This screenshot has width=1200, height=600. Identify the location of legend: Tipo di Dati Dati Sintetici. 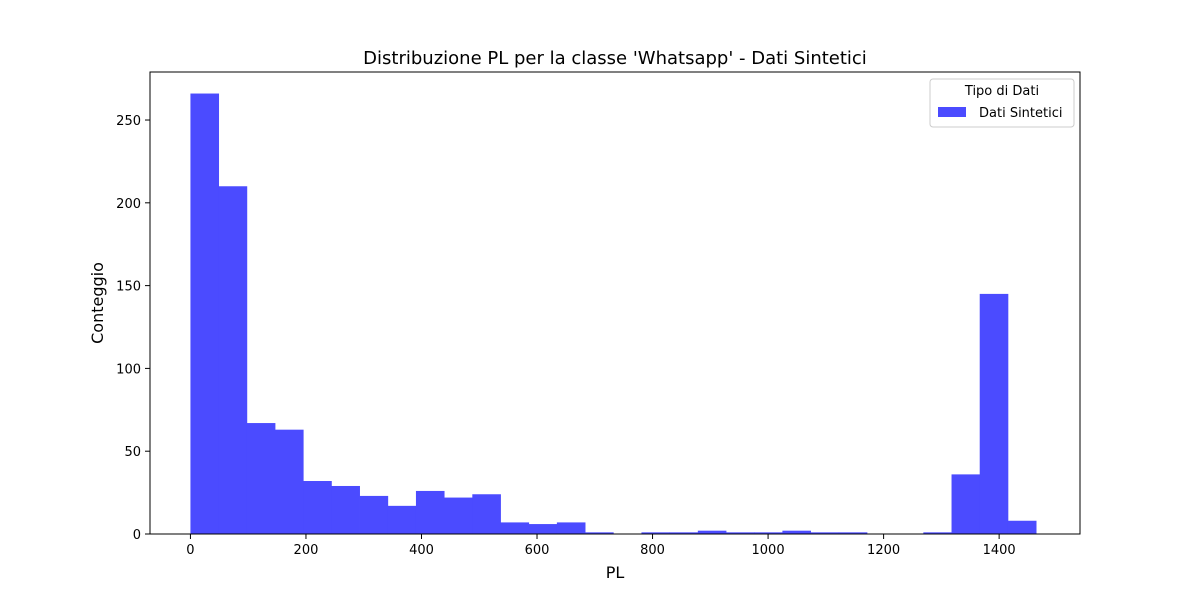
(1002, 103).